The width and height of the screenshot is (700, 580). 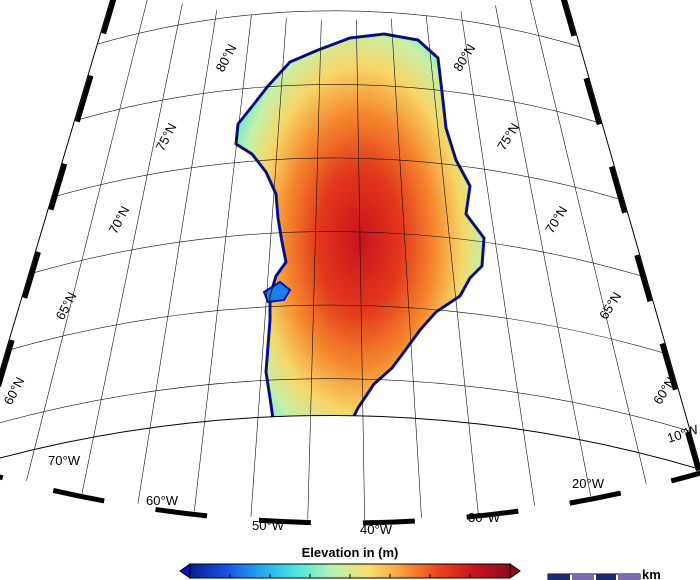 I want to click on colorbar-high-triangle, so click(x=515, y=571).